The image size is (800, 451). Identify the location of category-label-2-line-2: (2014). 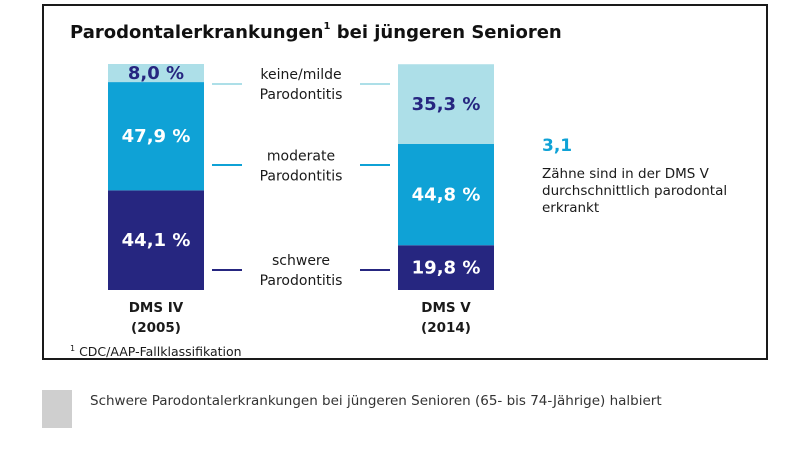
(446, 328).